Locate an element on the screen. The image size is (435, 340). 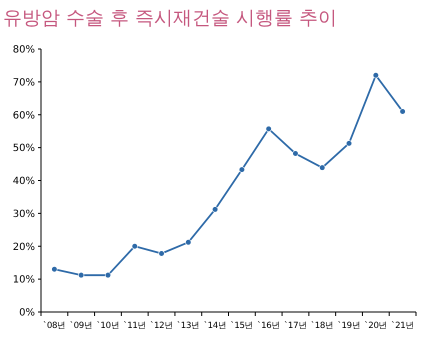
y-tick-label: 10% is located at coordinates (23, 280).